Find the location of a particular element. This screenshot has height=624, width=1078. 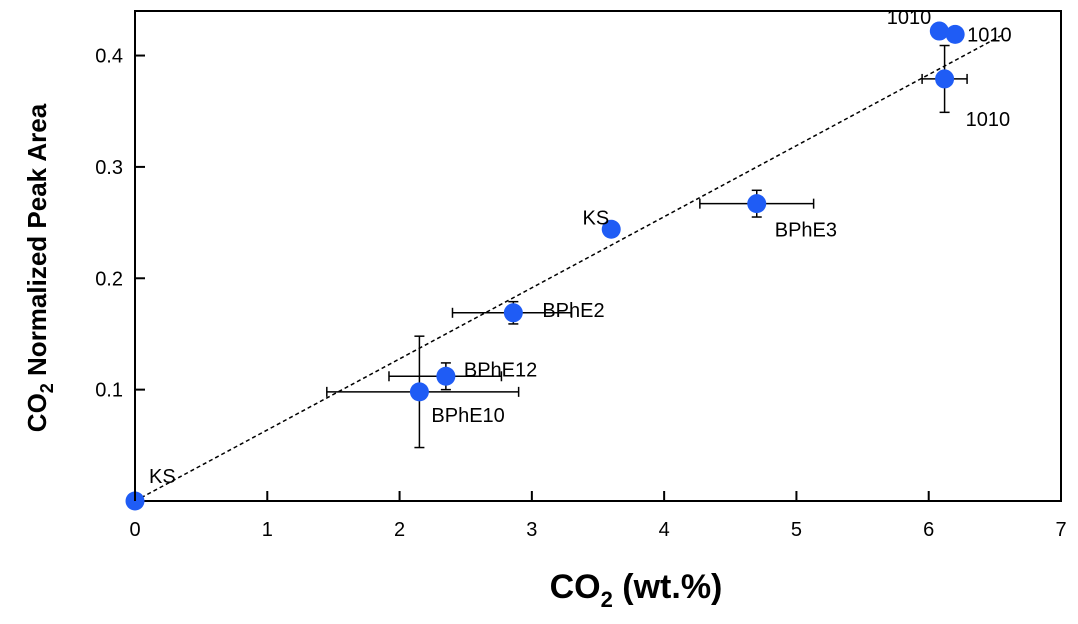

x-axis-title: CO2 (wt.%) is located at coordinates (636, 590).